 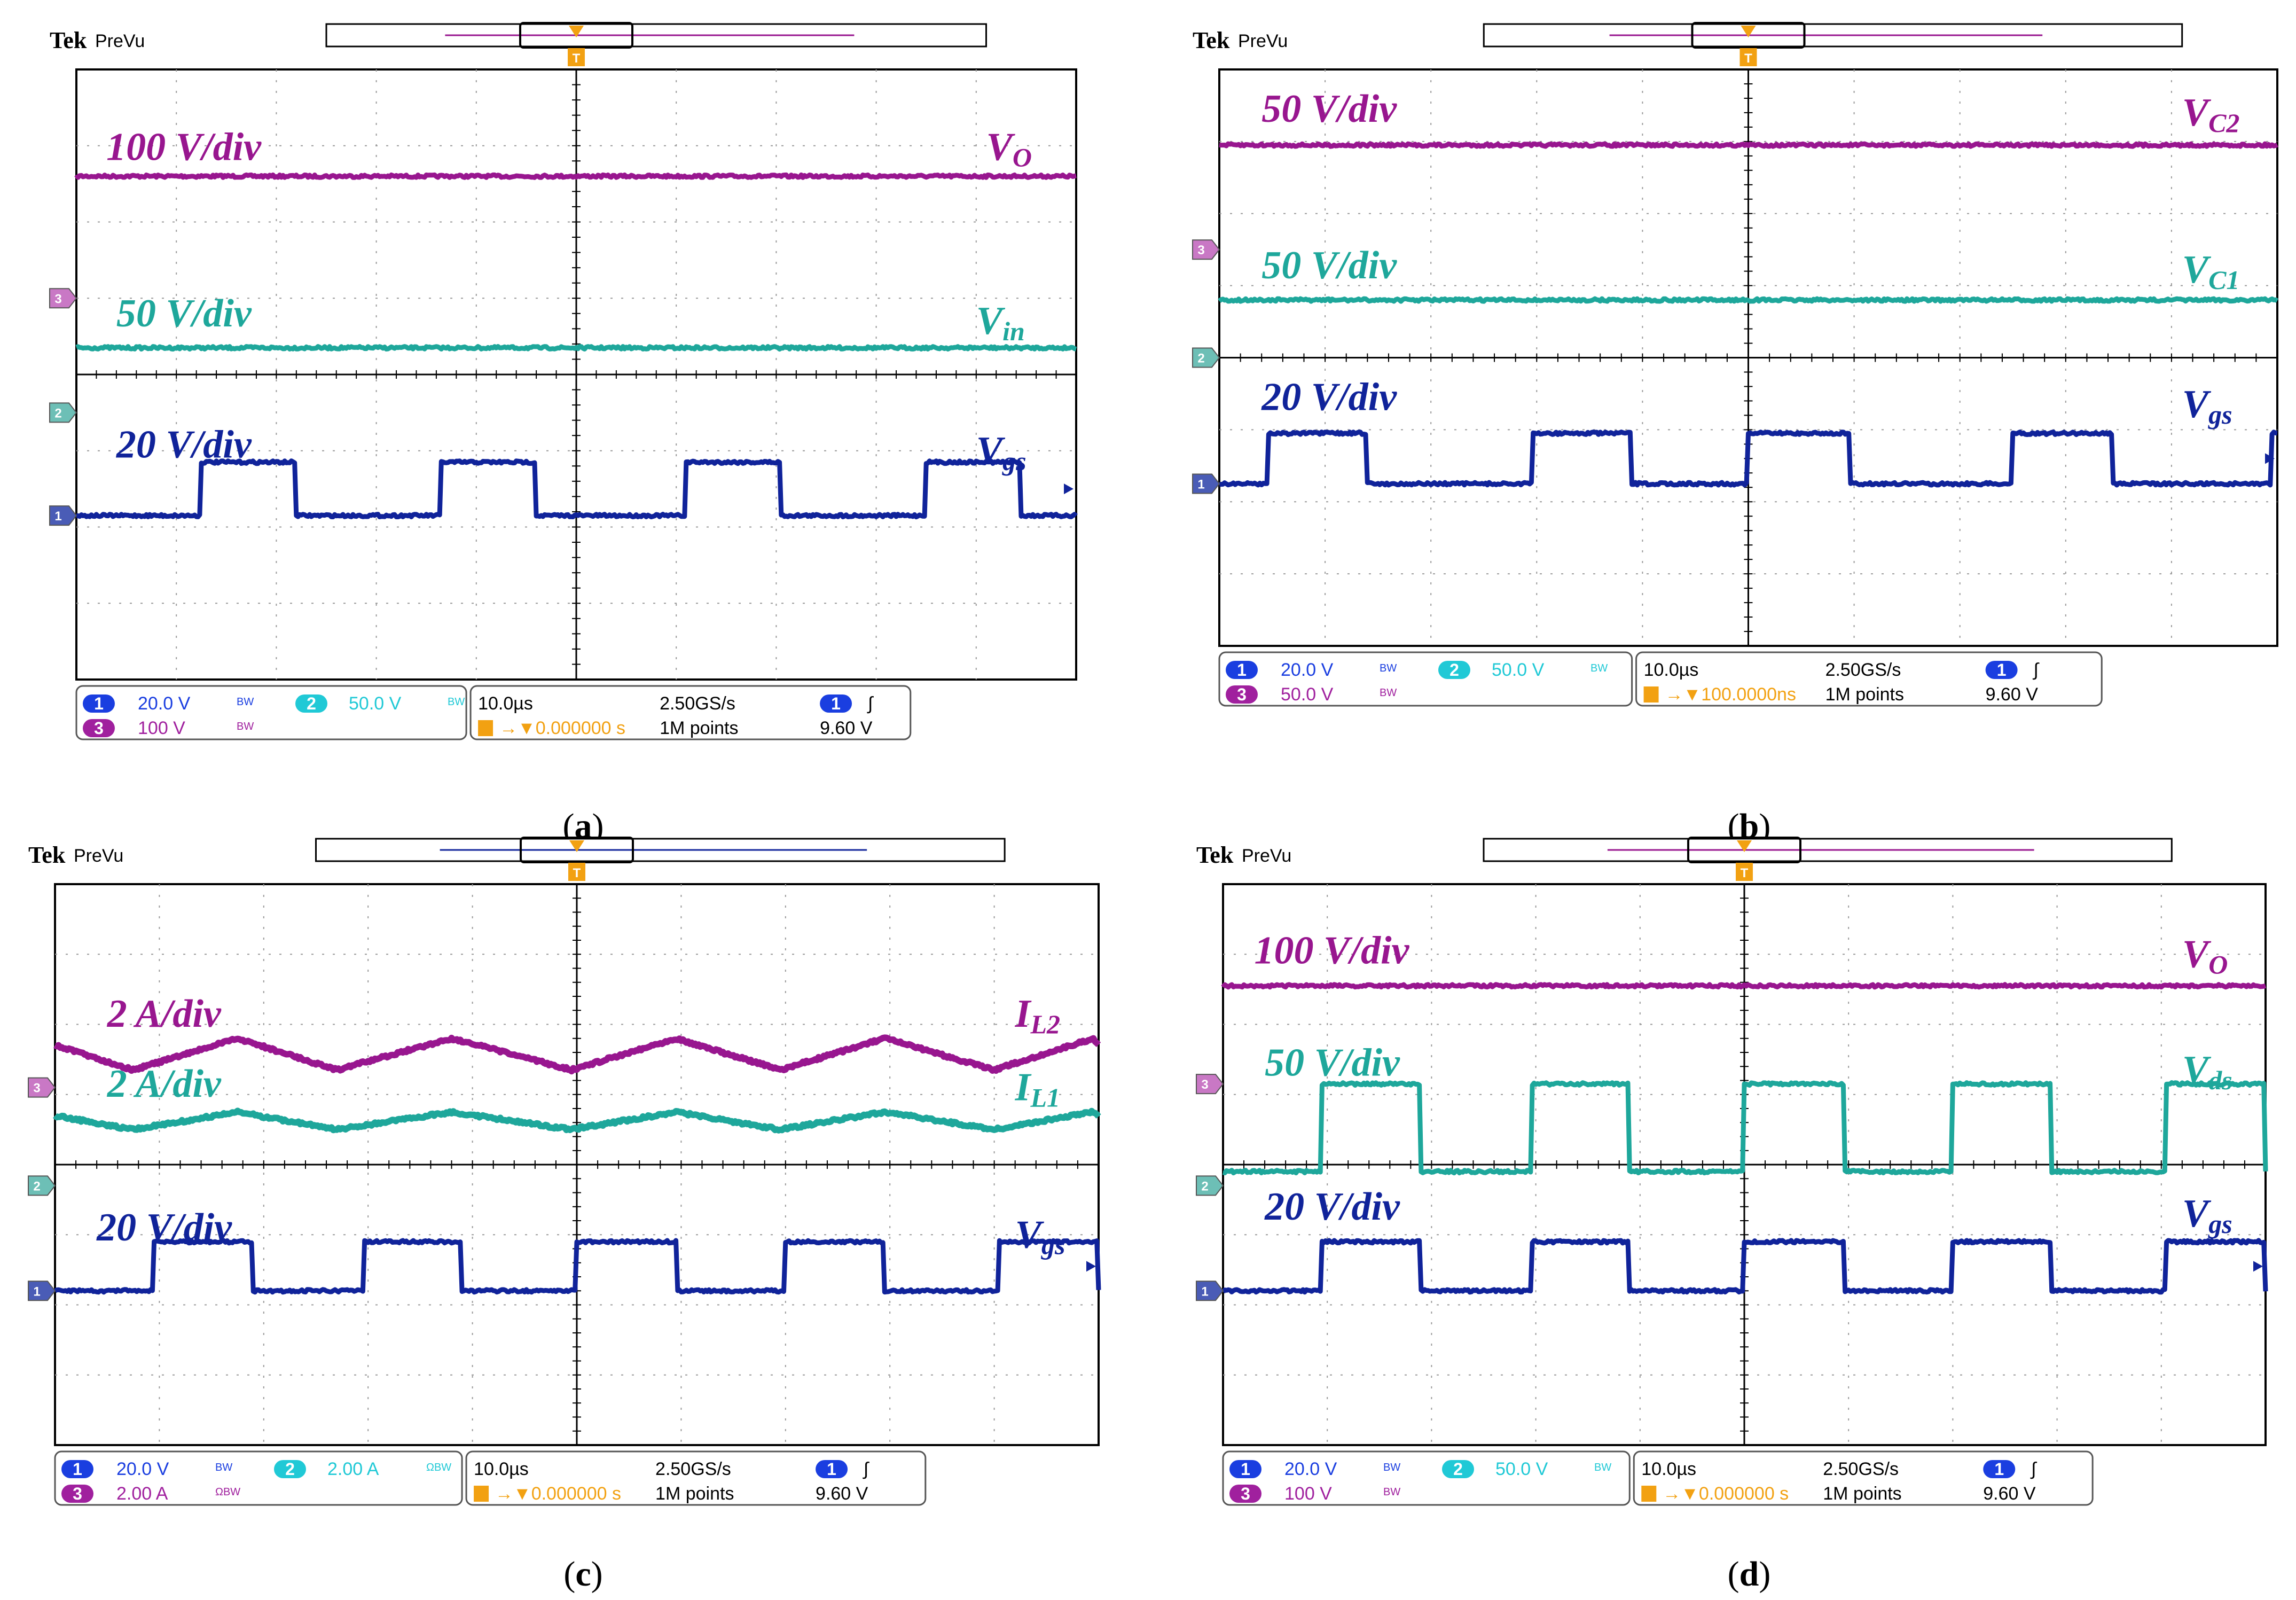 I want to click on ch3-scale: 2.00 A, so click(x=142, y=1494).